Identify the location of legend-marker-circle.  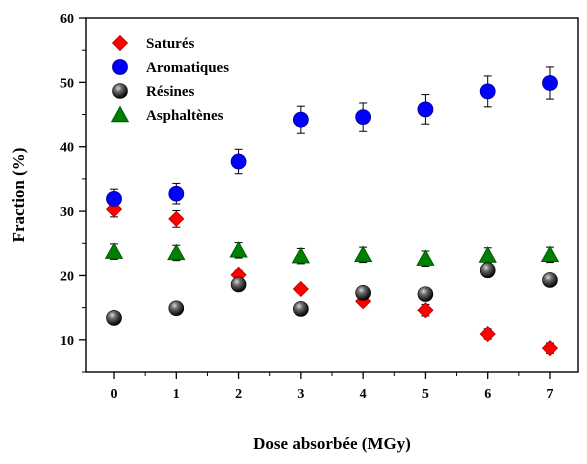
(120, 67).